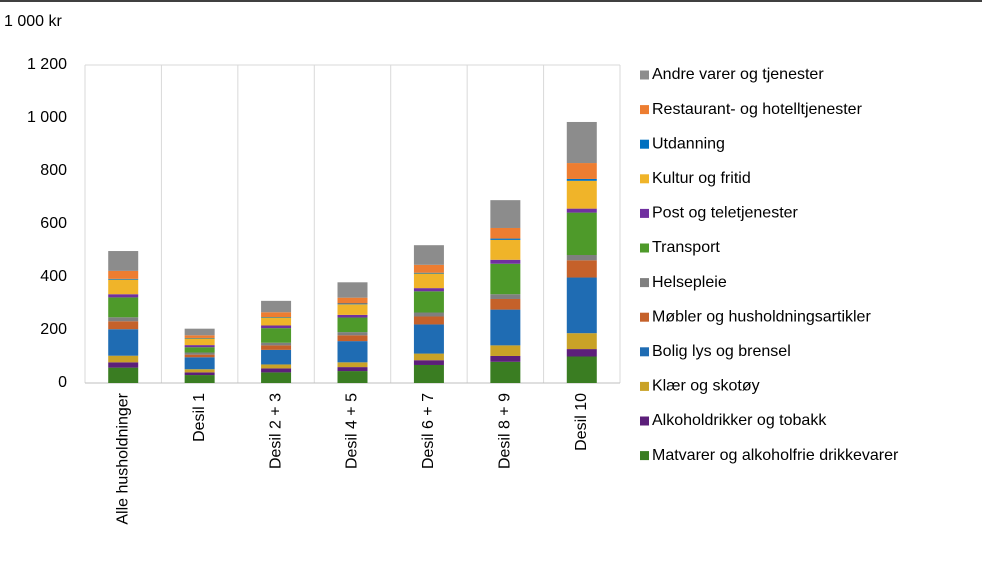 This screenshot has width=982, height=563. I want to click on legend-label: Restaurant- og hotelltjenester, so click(757, 109).